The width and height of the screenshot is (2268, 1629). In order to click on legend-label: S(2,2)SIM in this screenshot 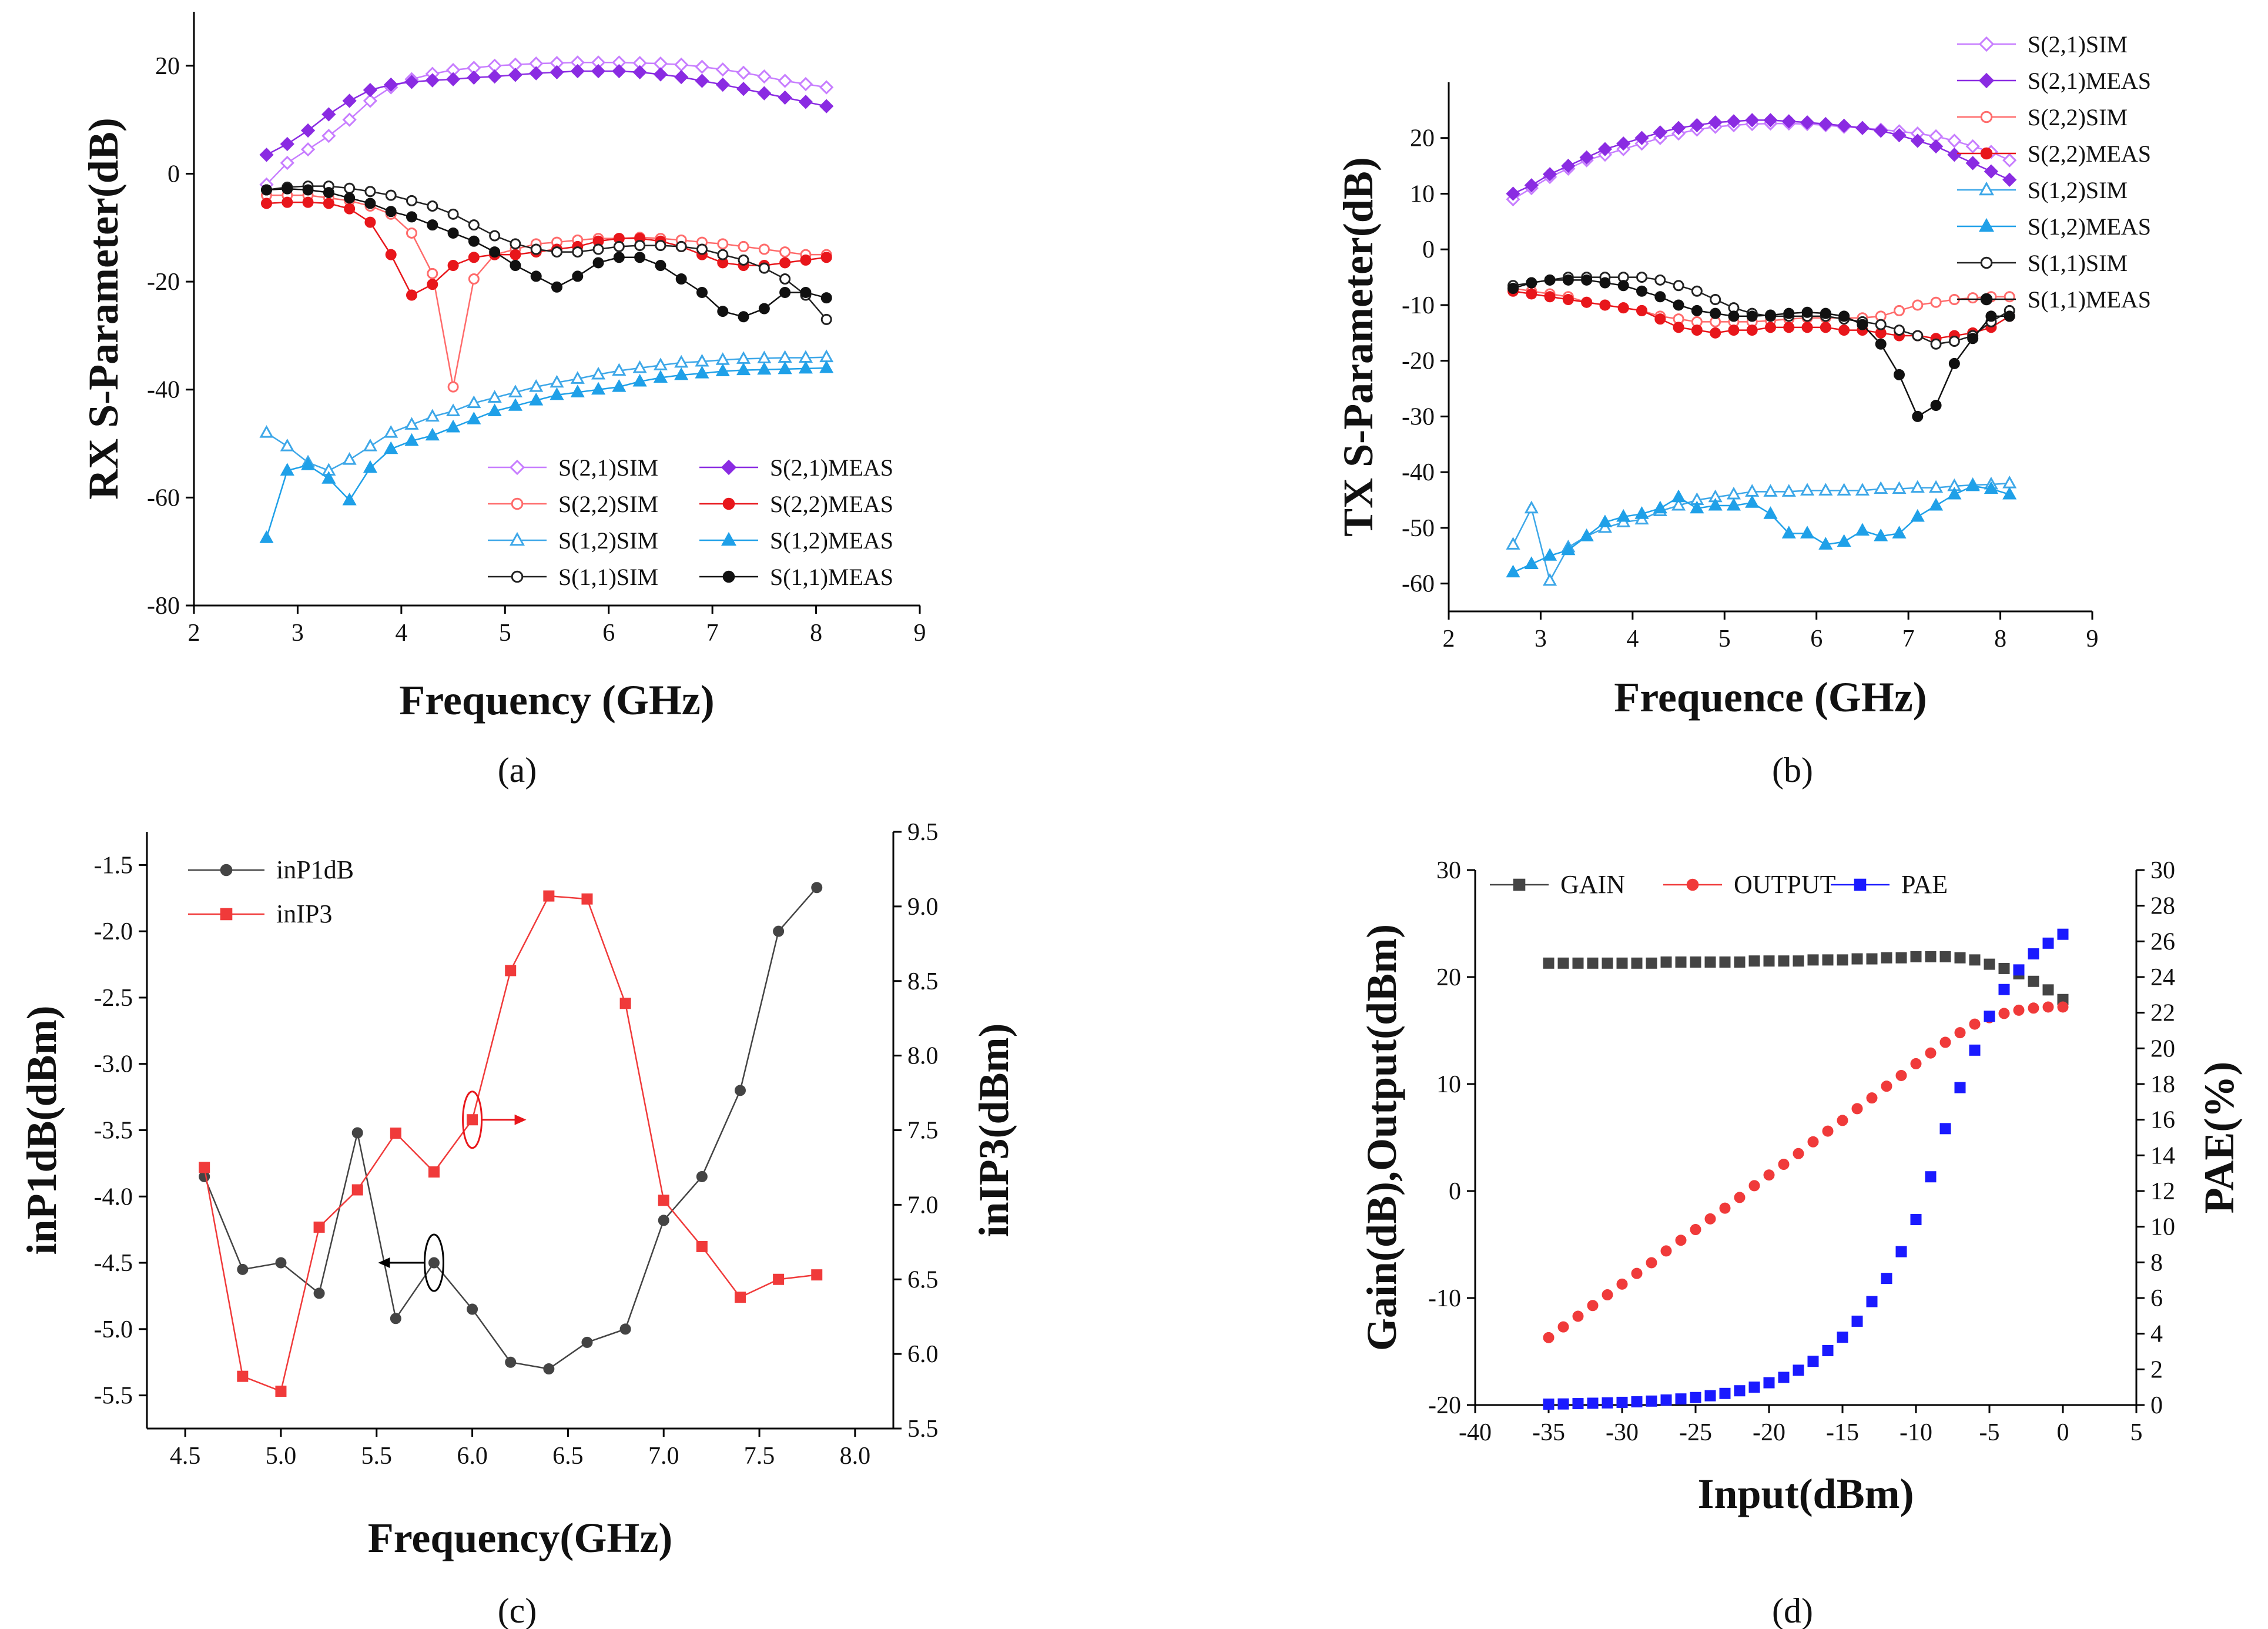, I will do `click(2078, 117)`.